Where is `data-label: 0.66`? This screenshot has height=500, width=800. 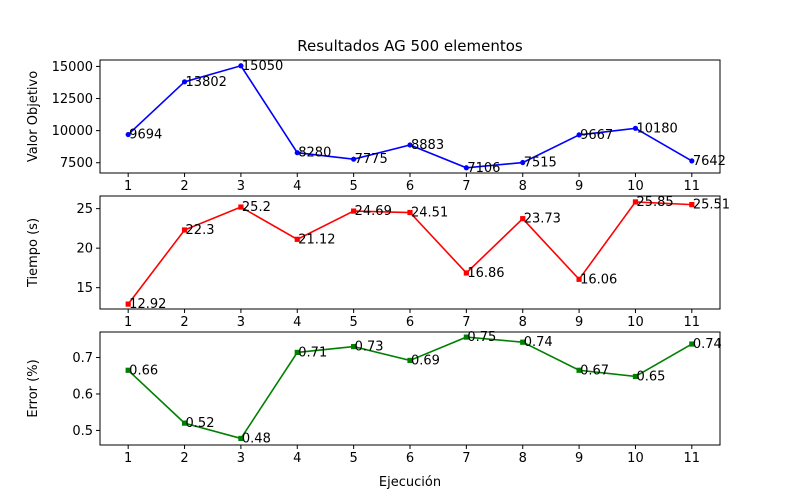 data-label: 0.66 is located at coordinates (143, 370).